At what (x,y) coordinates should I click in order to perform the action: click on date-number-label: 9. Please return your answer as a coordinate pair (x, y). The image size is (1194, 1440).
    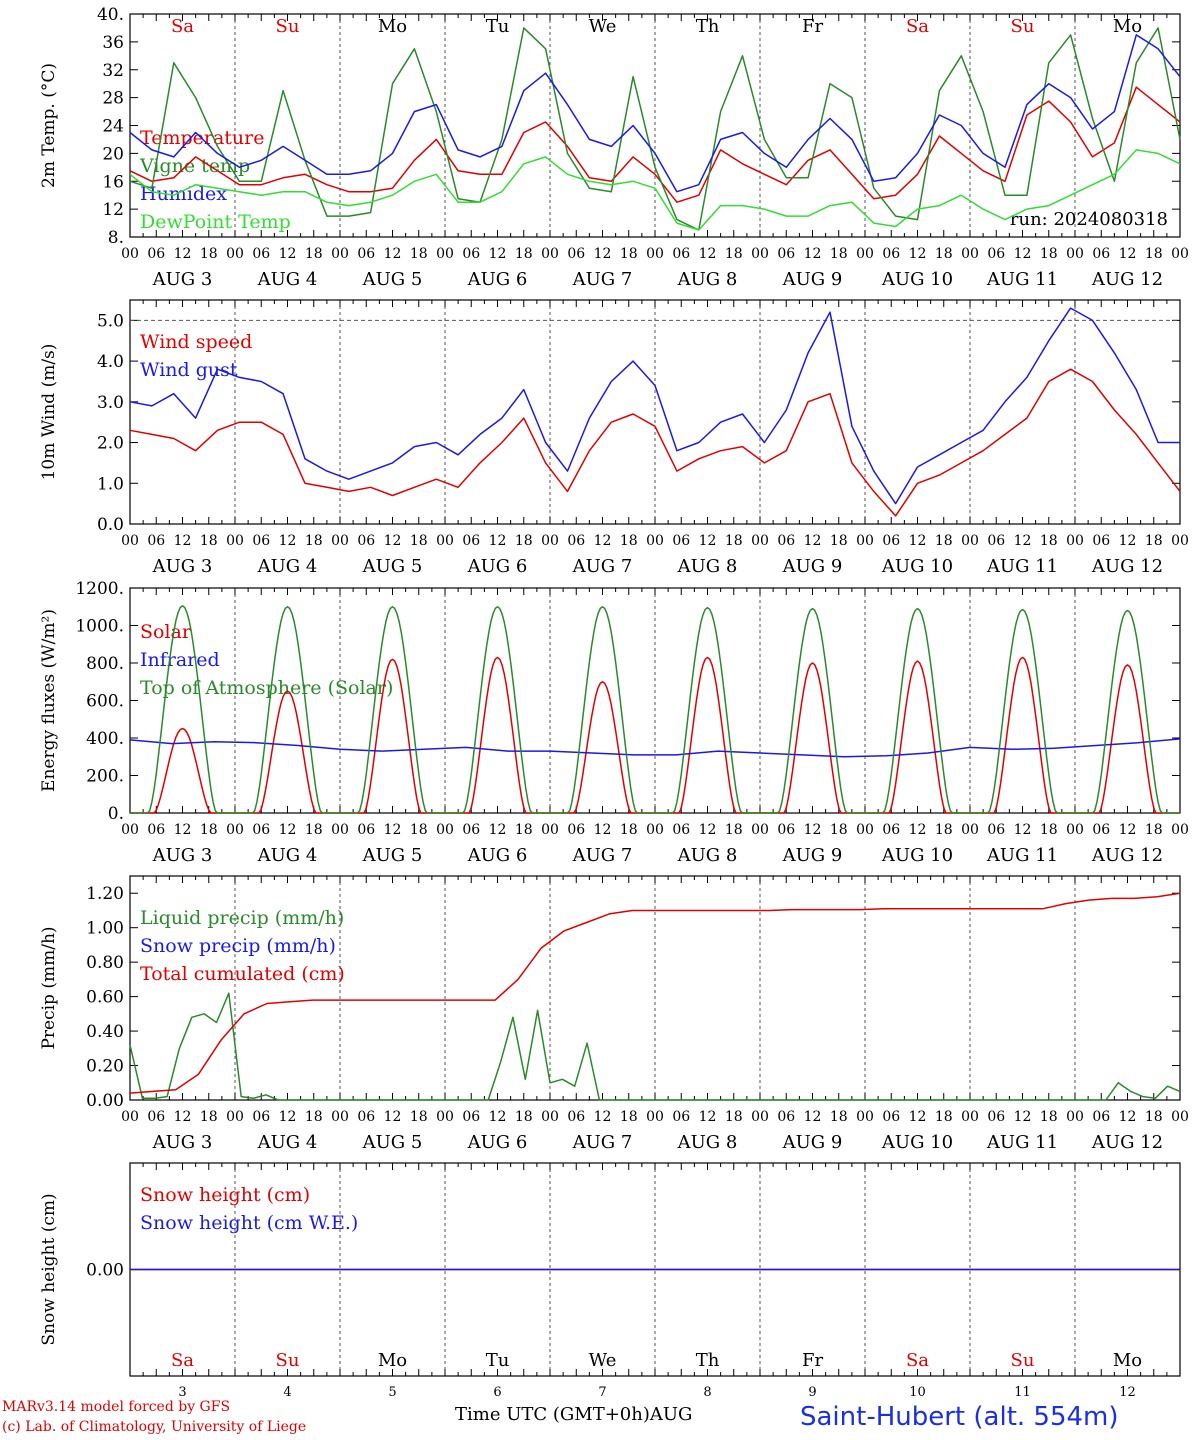
    Looking at the image, I should click on (812, 1392).